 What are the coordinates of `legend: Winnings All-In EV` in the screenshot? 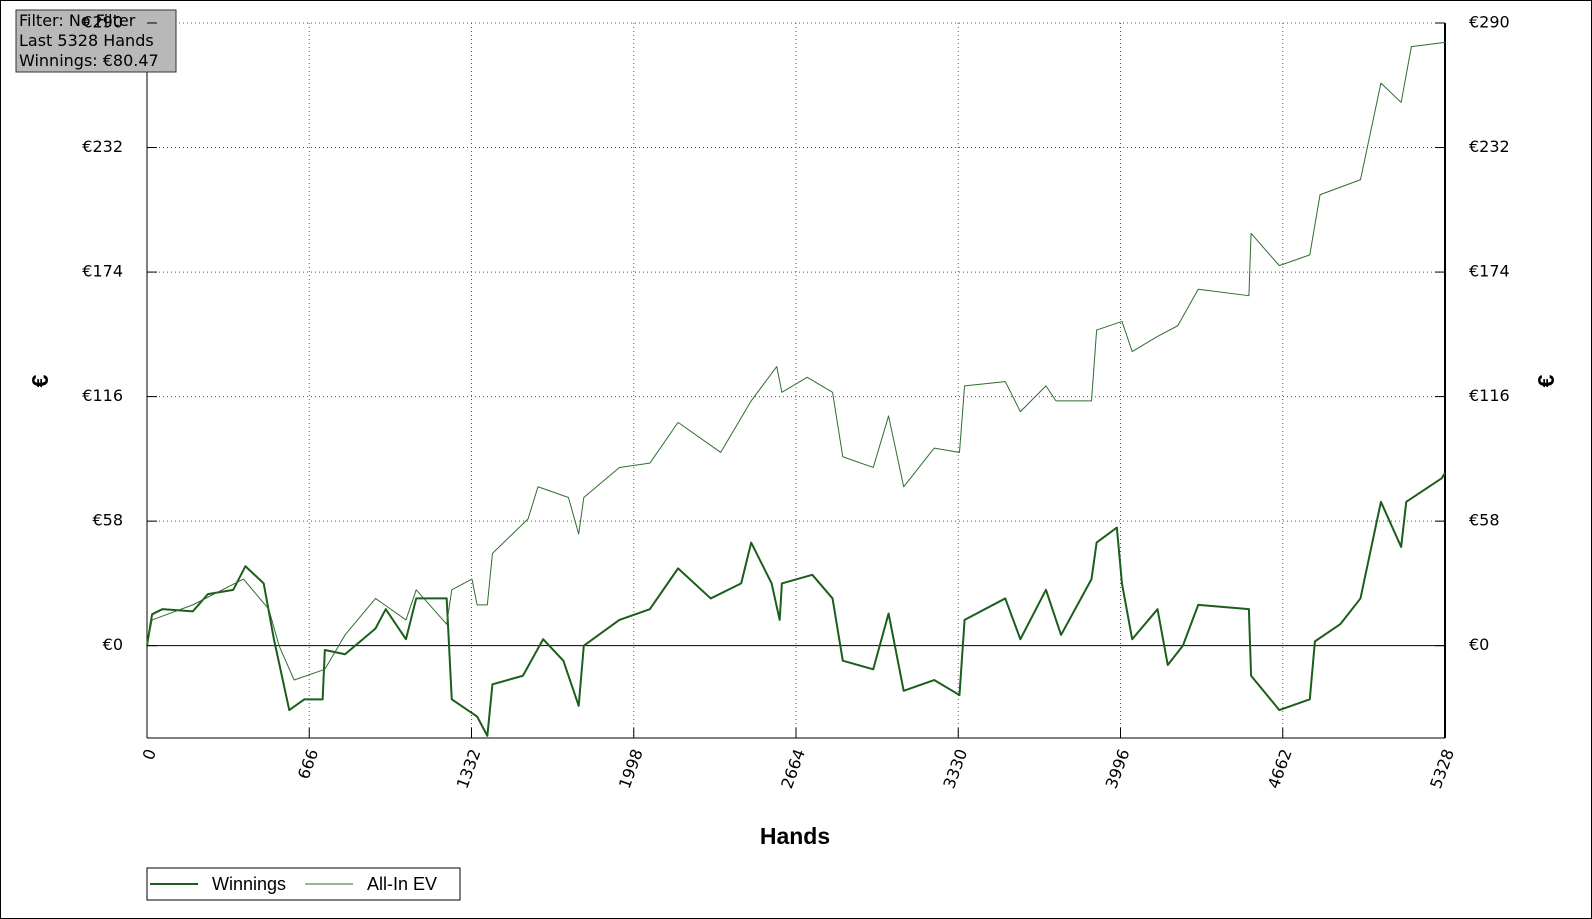 It's located at (303, 884).